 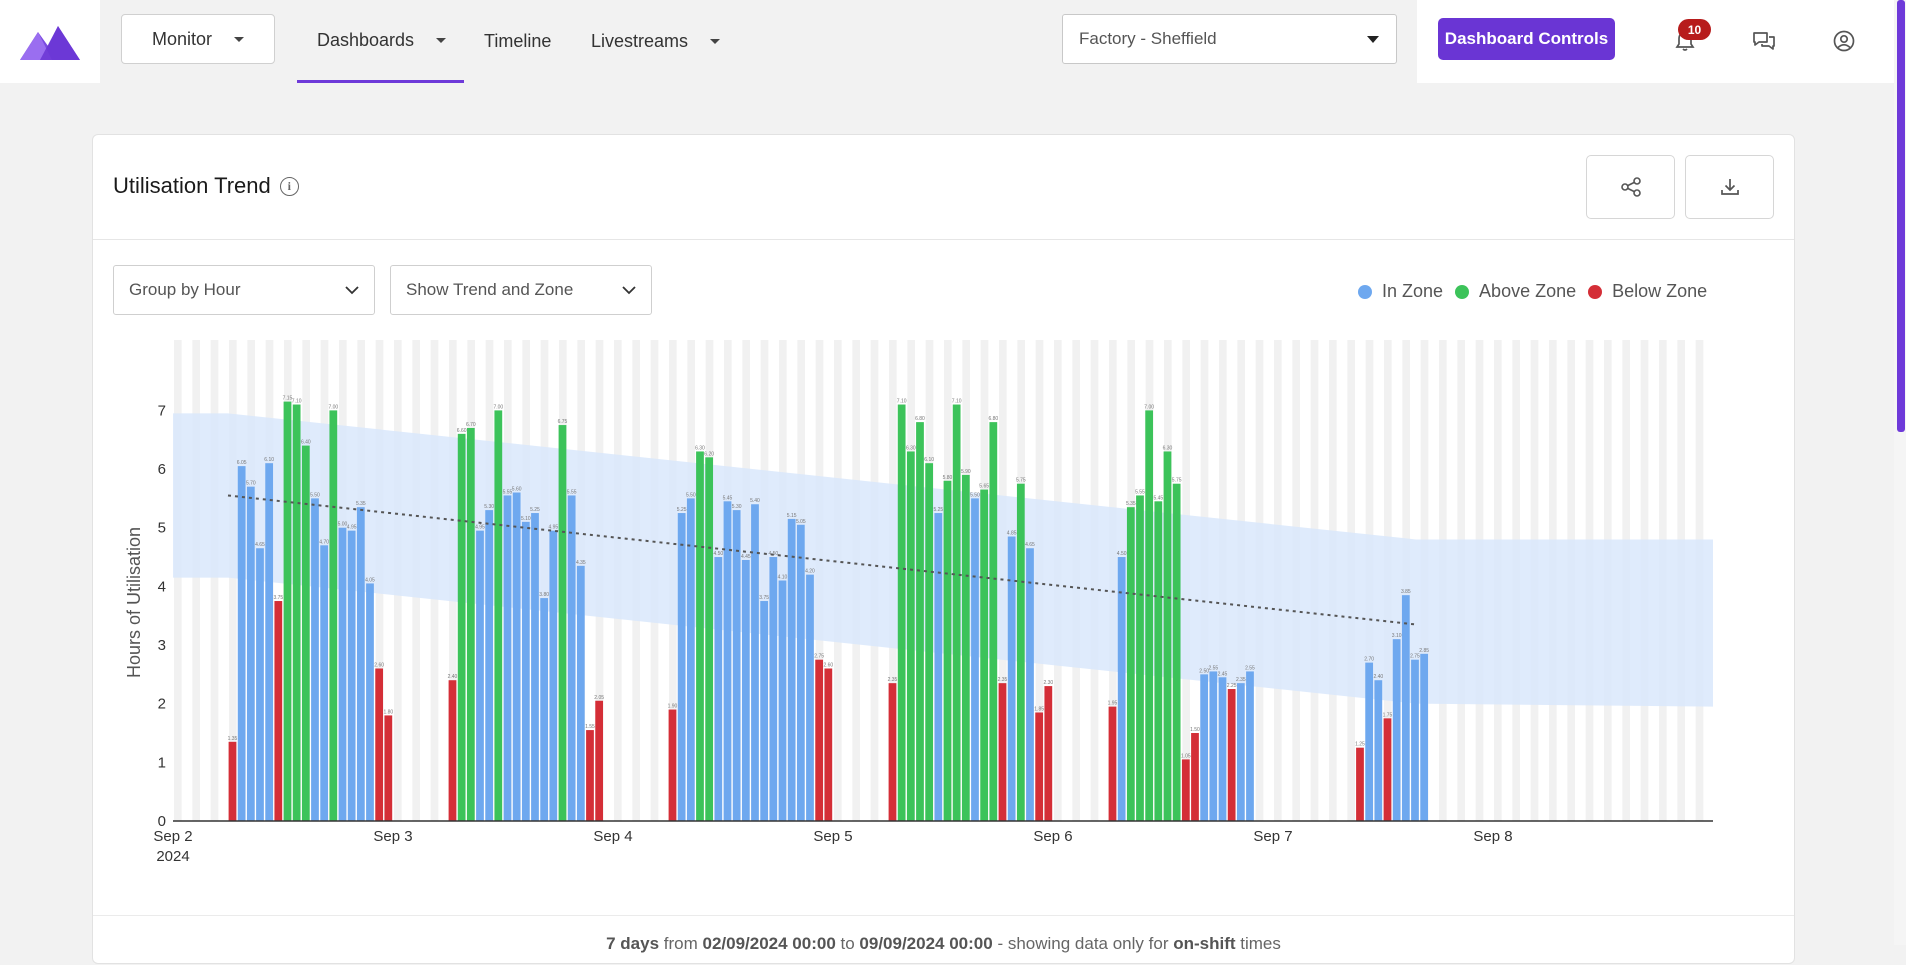 I want to click on legend-item-below-zone: Below Zone, so click(x=1647, y=291).